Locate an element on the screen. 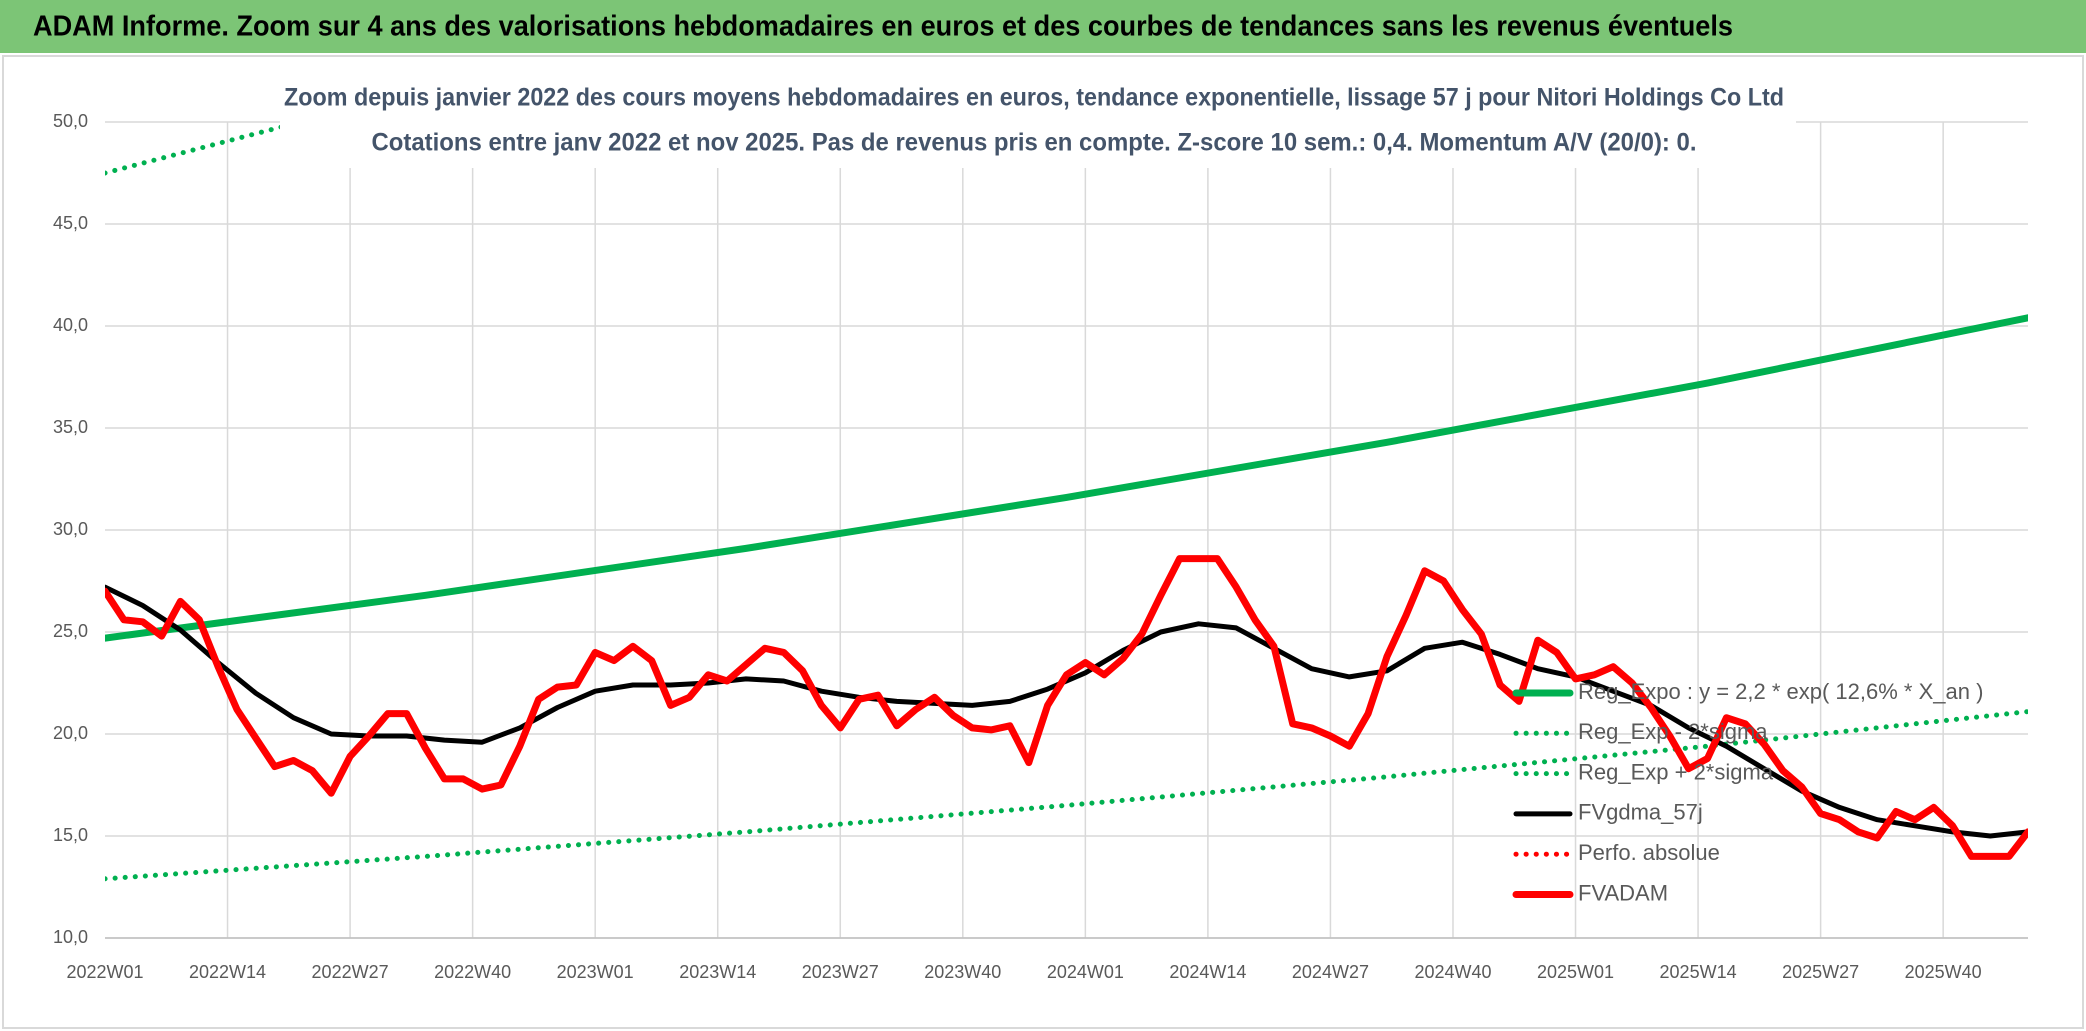  x-tick-label: 2023W40 is located at coordinates (962, 972).